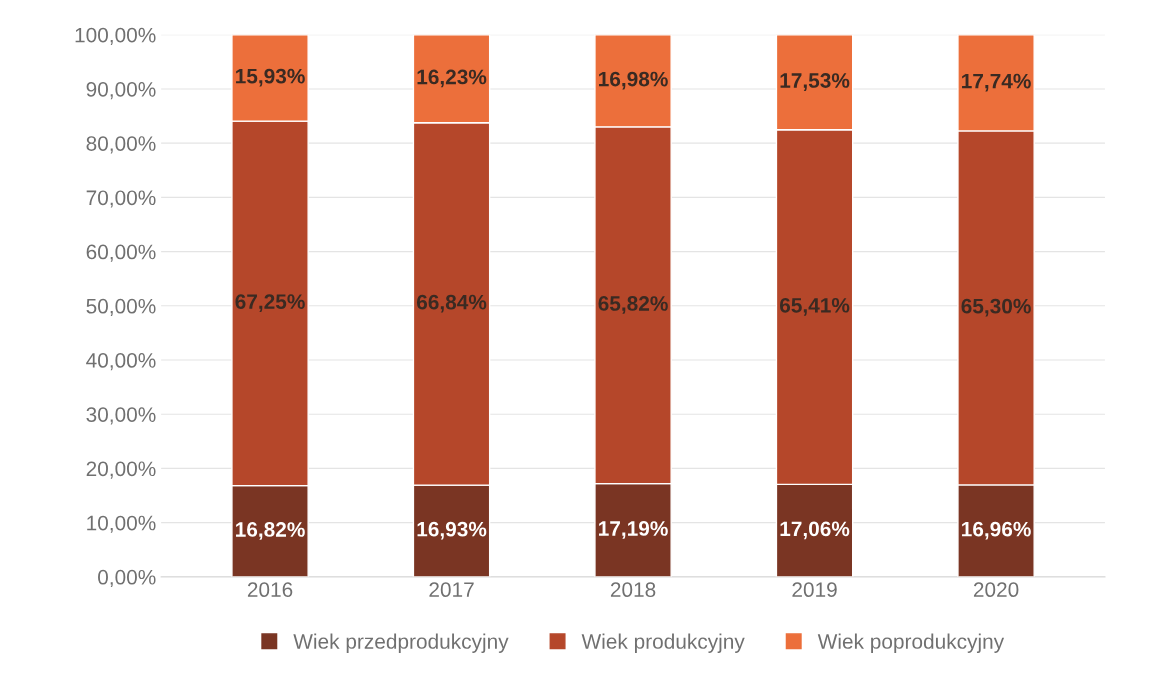 The width and height of the screenshot is (1151, 695). I want to click on y-tick-label: 80,00%, so click(121, 145).